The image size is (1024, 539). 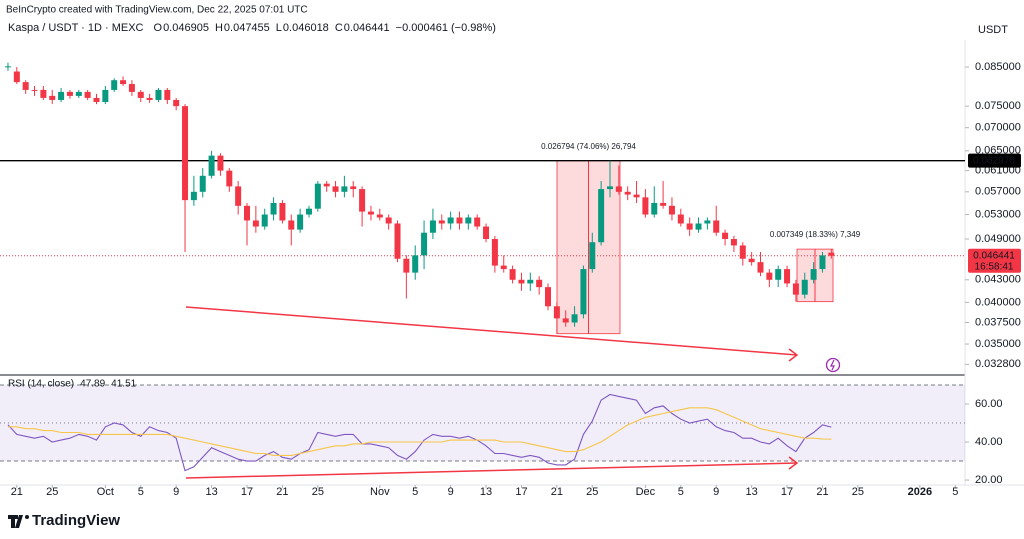 I want to click on currency-label: USDT, so click(x=993, y=30).